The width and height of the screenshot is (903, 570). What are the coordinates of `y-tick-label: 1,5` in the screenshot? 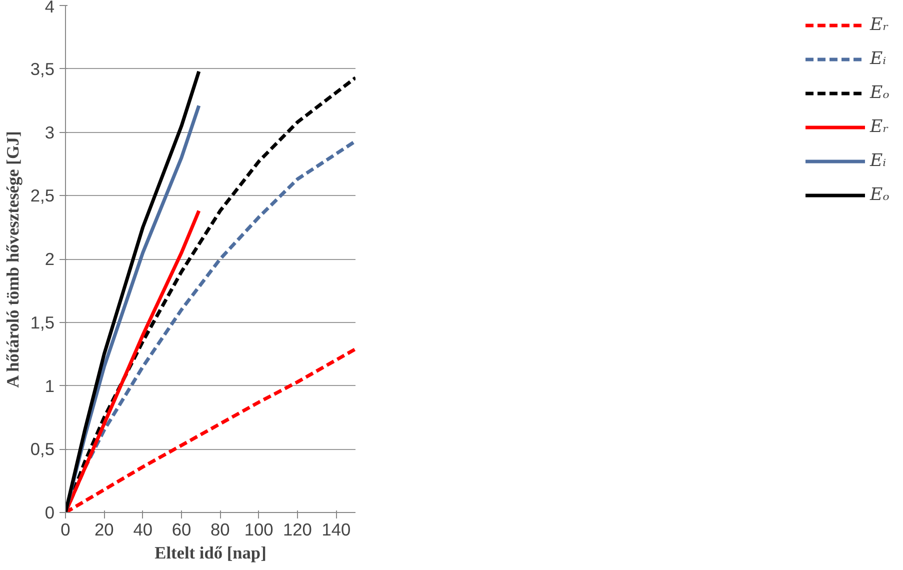 It's located at (42, 322).